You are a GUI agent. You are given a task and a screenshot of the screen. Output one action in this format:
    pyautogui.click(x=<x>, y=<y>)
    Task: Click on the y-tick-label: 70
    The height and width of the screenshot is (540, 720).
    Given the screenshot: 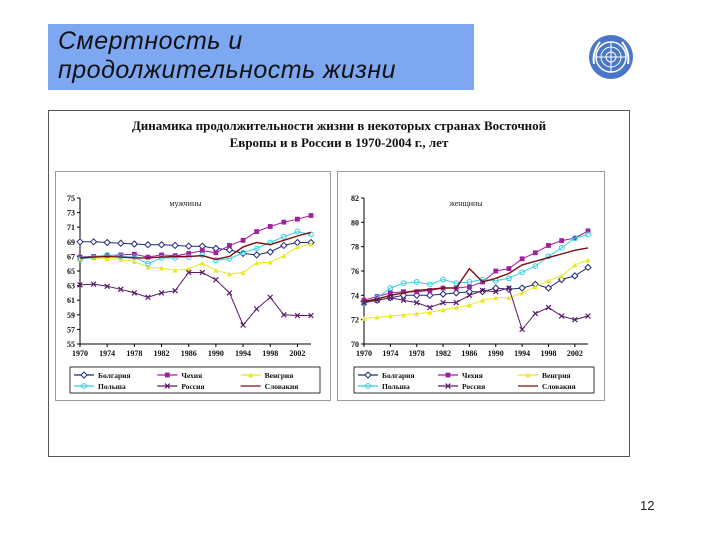 What is the action you would take?
    pyautogui.click(x=355, y=344)
    